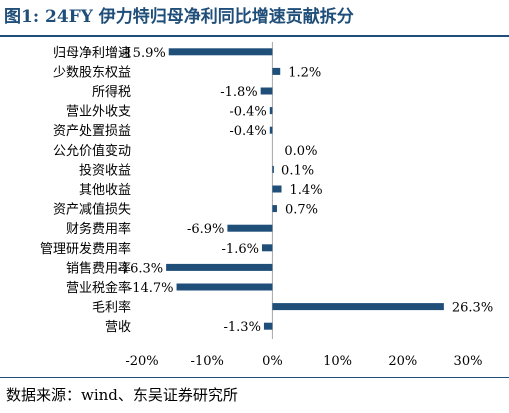 Image resolution: width=509 pixels, height=413 pixels. I want to click on data-source-note: 数据来源：wind、东吴证券研究所, so click(122, 395).